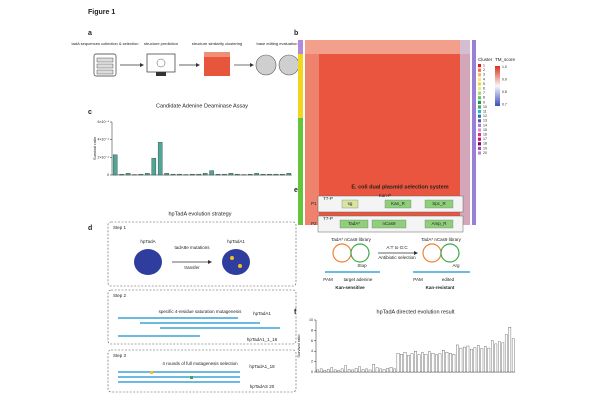 Image resolution: width=600 pixels, height=400 pixels. What do you see at coordinates (328, 198) in the screenshot?
I see `plasmid-label: T7-P` at bounding box center [328, 198].